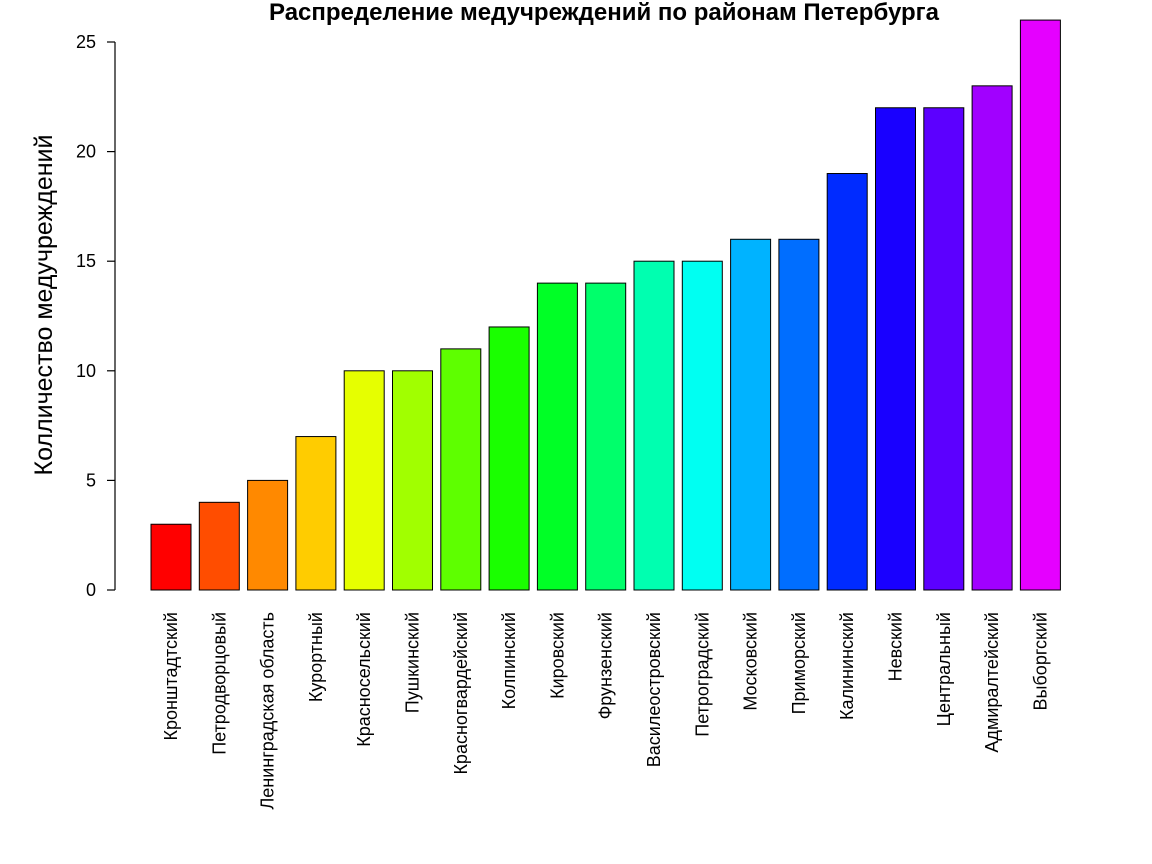 The image size is (1152, 864). Describe the element at coordinates (944, 669) in the screenshot. I see `category-label: Центральный` at that location.